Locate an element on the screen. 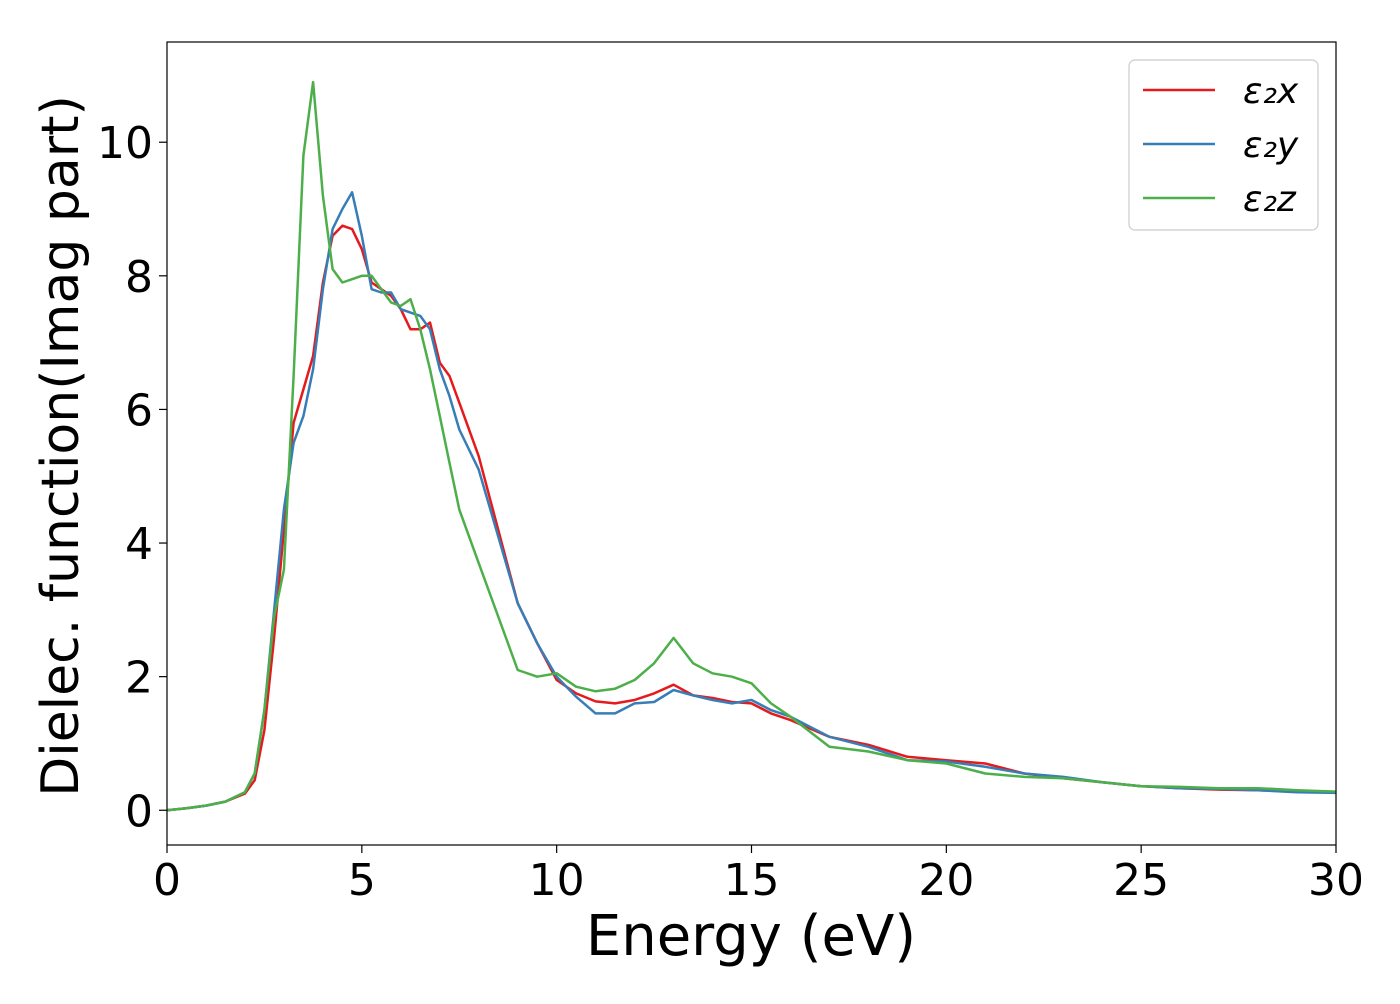  x-tick-label: 5 is located at coordinates (362, 880).